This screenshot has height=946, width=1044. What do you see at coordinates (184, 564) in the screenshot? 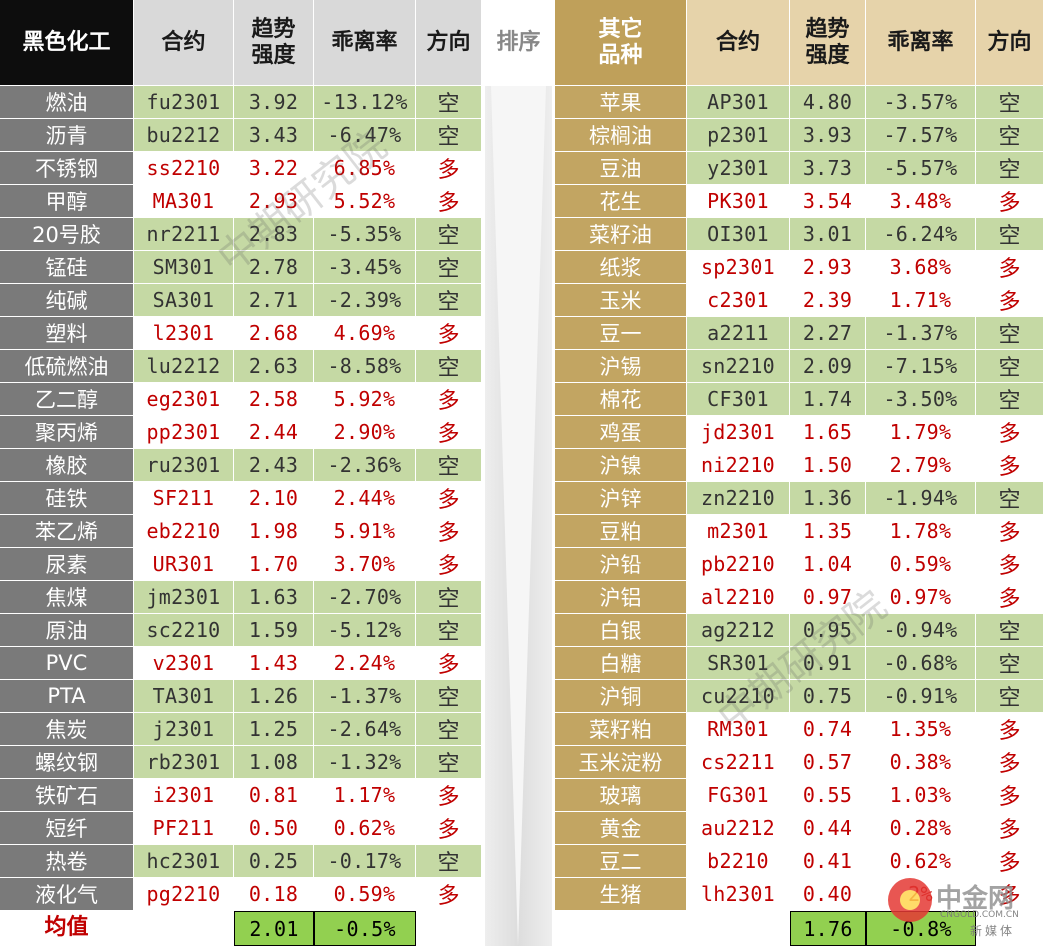
I see `left-contract-cell: UR301` at bounding box center [184, 564].